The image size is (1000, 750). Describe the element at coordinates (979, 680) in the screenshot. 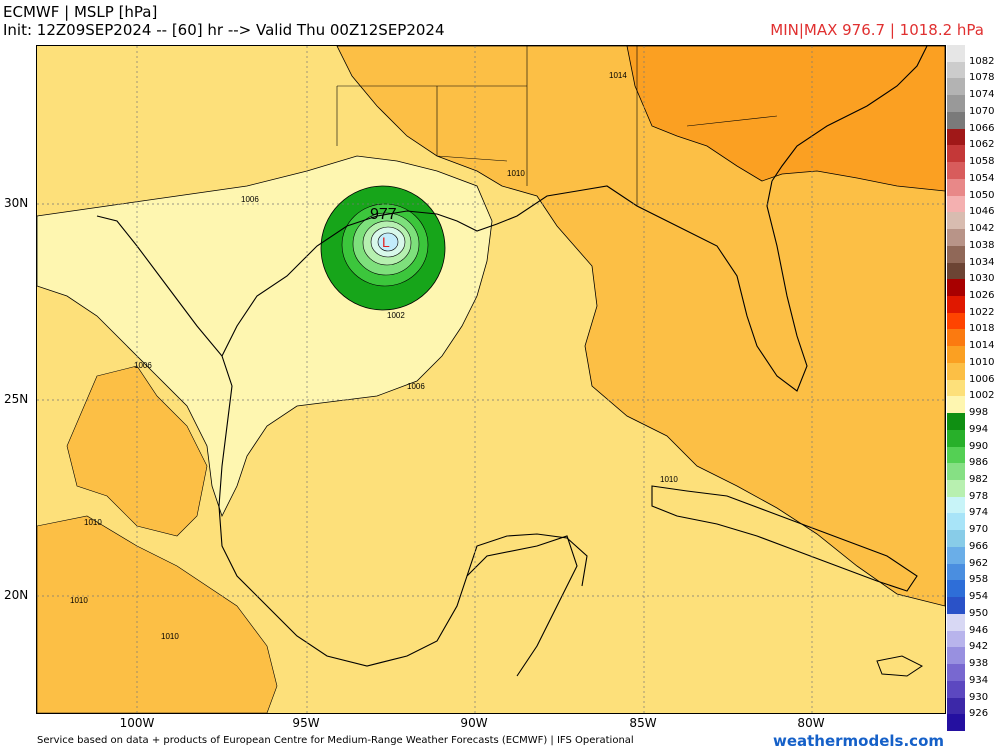

I see `colorbar-label: 934` at that location.